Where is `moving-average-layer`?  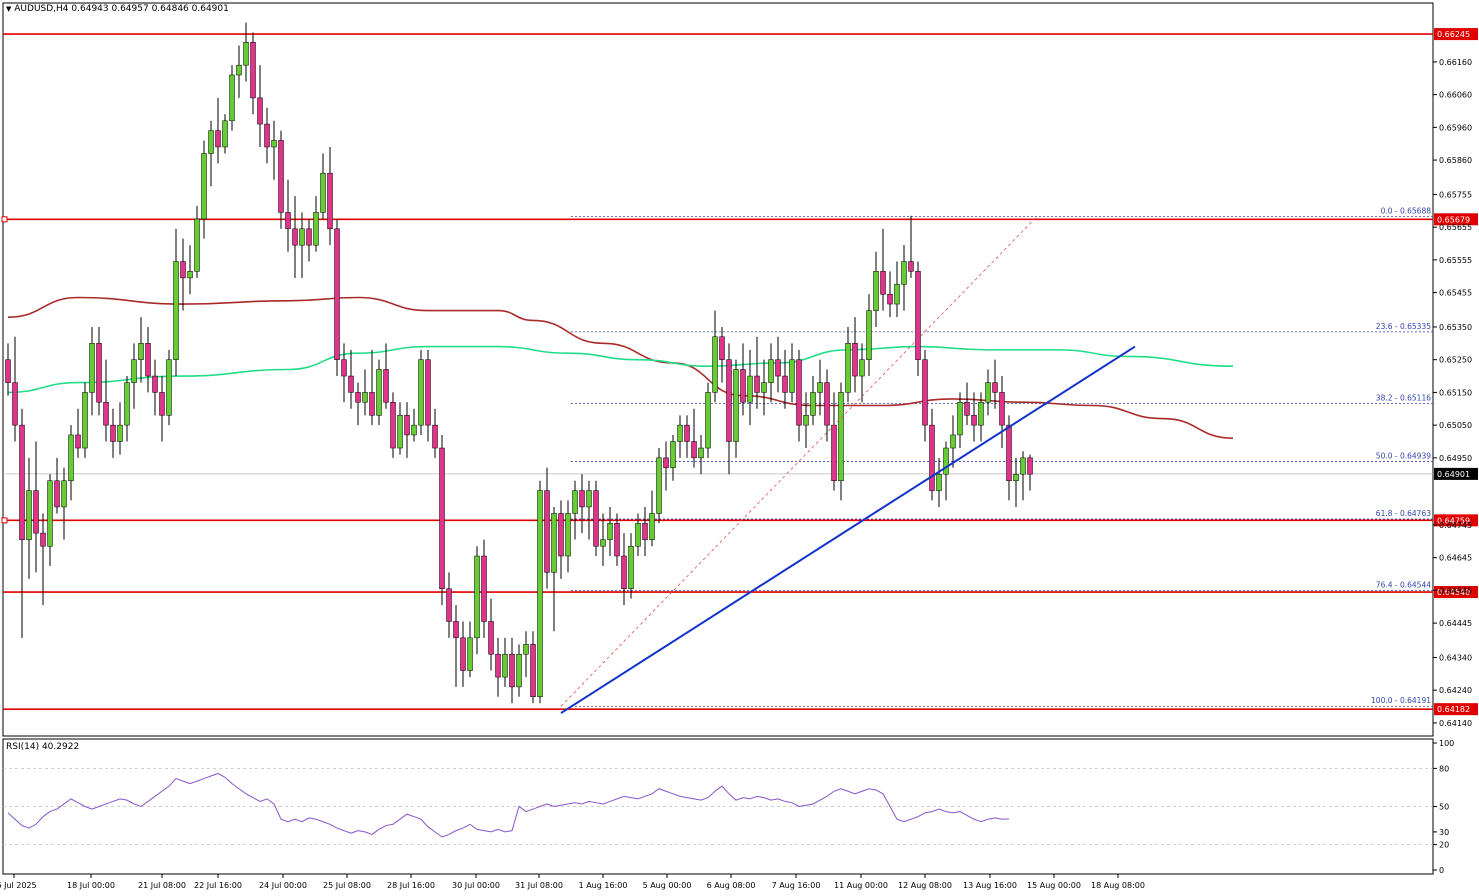
moving-average-layer is located at coordinates (620, 368).